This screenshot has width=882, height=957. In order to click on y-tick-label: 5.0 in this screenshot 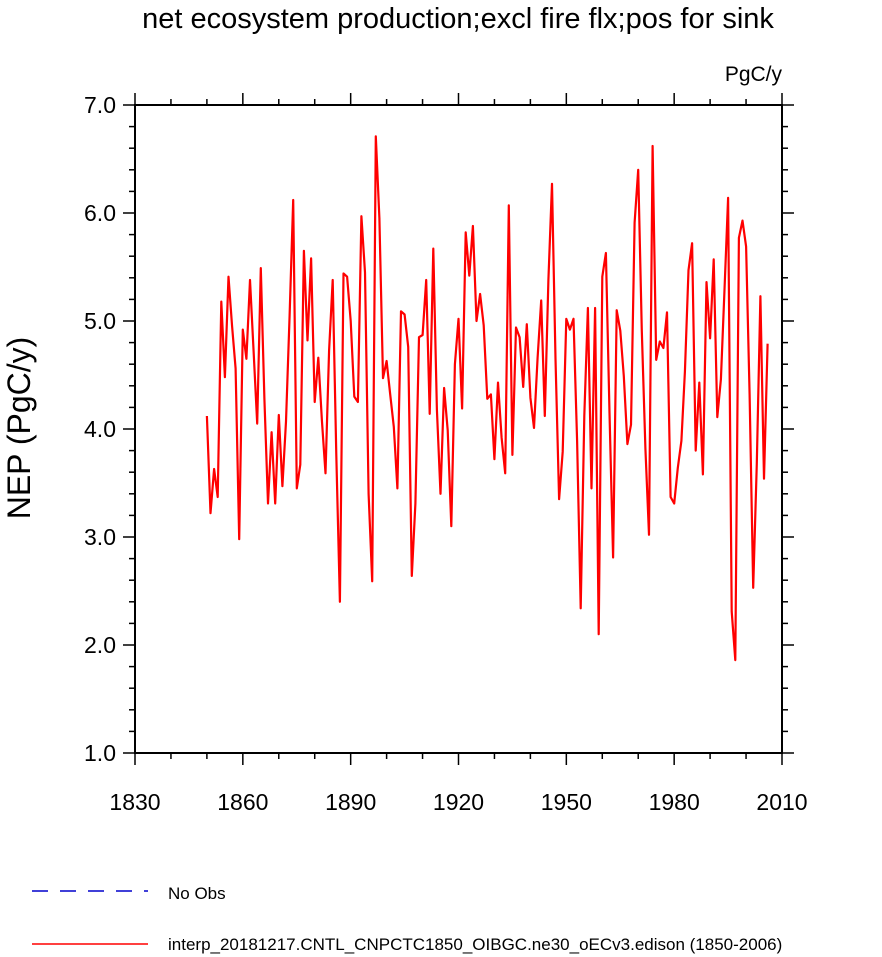, I will do `click(100, 321)`.